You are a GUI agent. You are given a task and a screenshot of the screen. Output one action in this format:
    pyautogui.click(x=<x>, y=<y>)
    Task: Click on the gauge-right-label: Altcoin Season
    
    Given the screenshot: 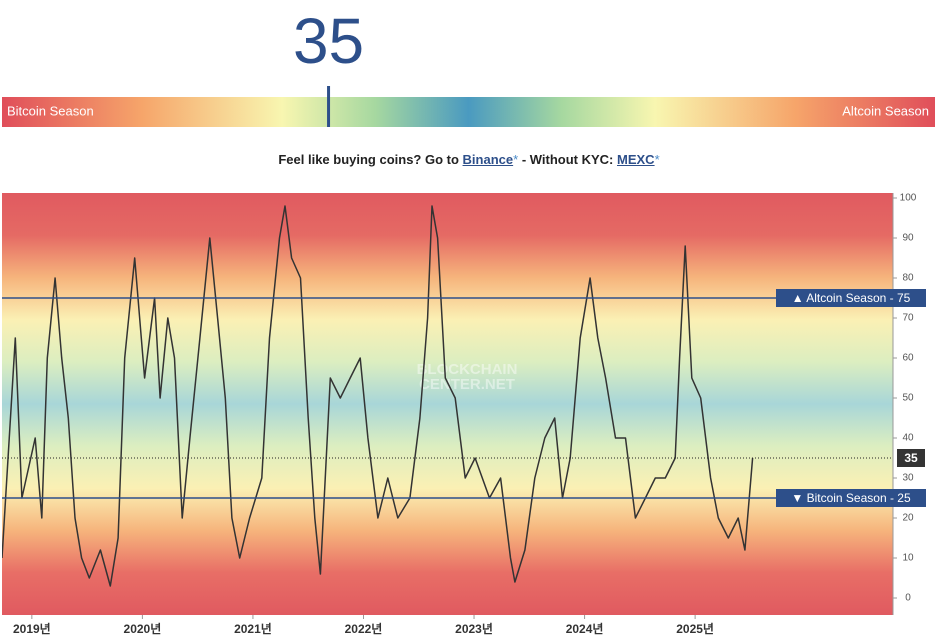 What is the action you would take?
    pyautogui.click(x=885, y=110)
    